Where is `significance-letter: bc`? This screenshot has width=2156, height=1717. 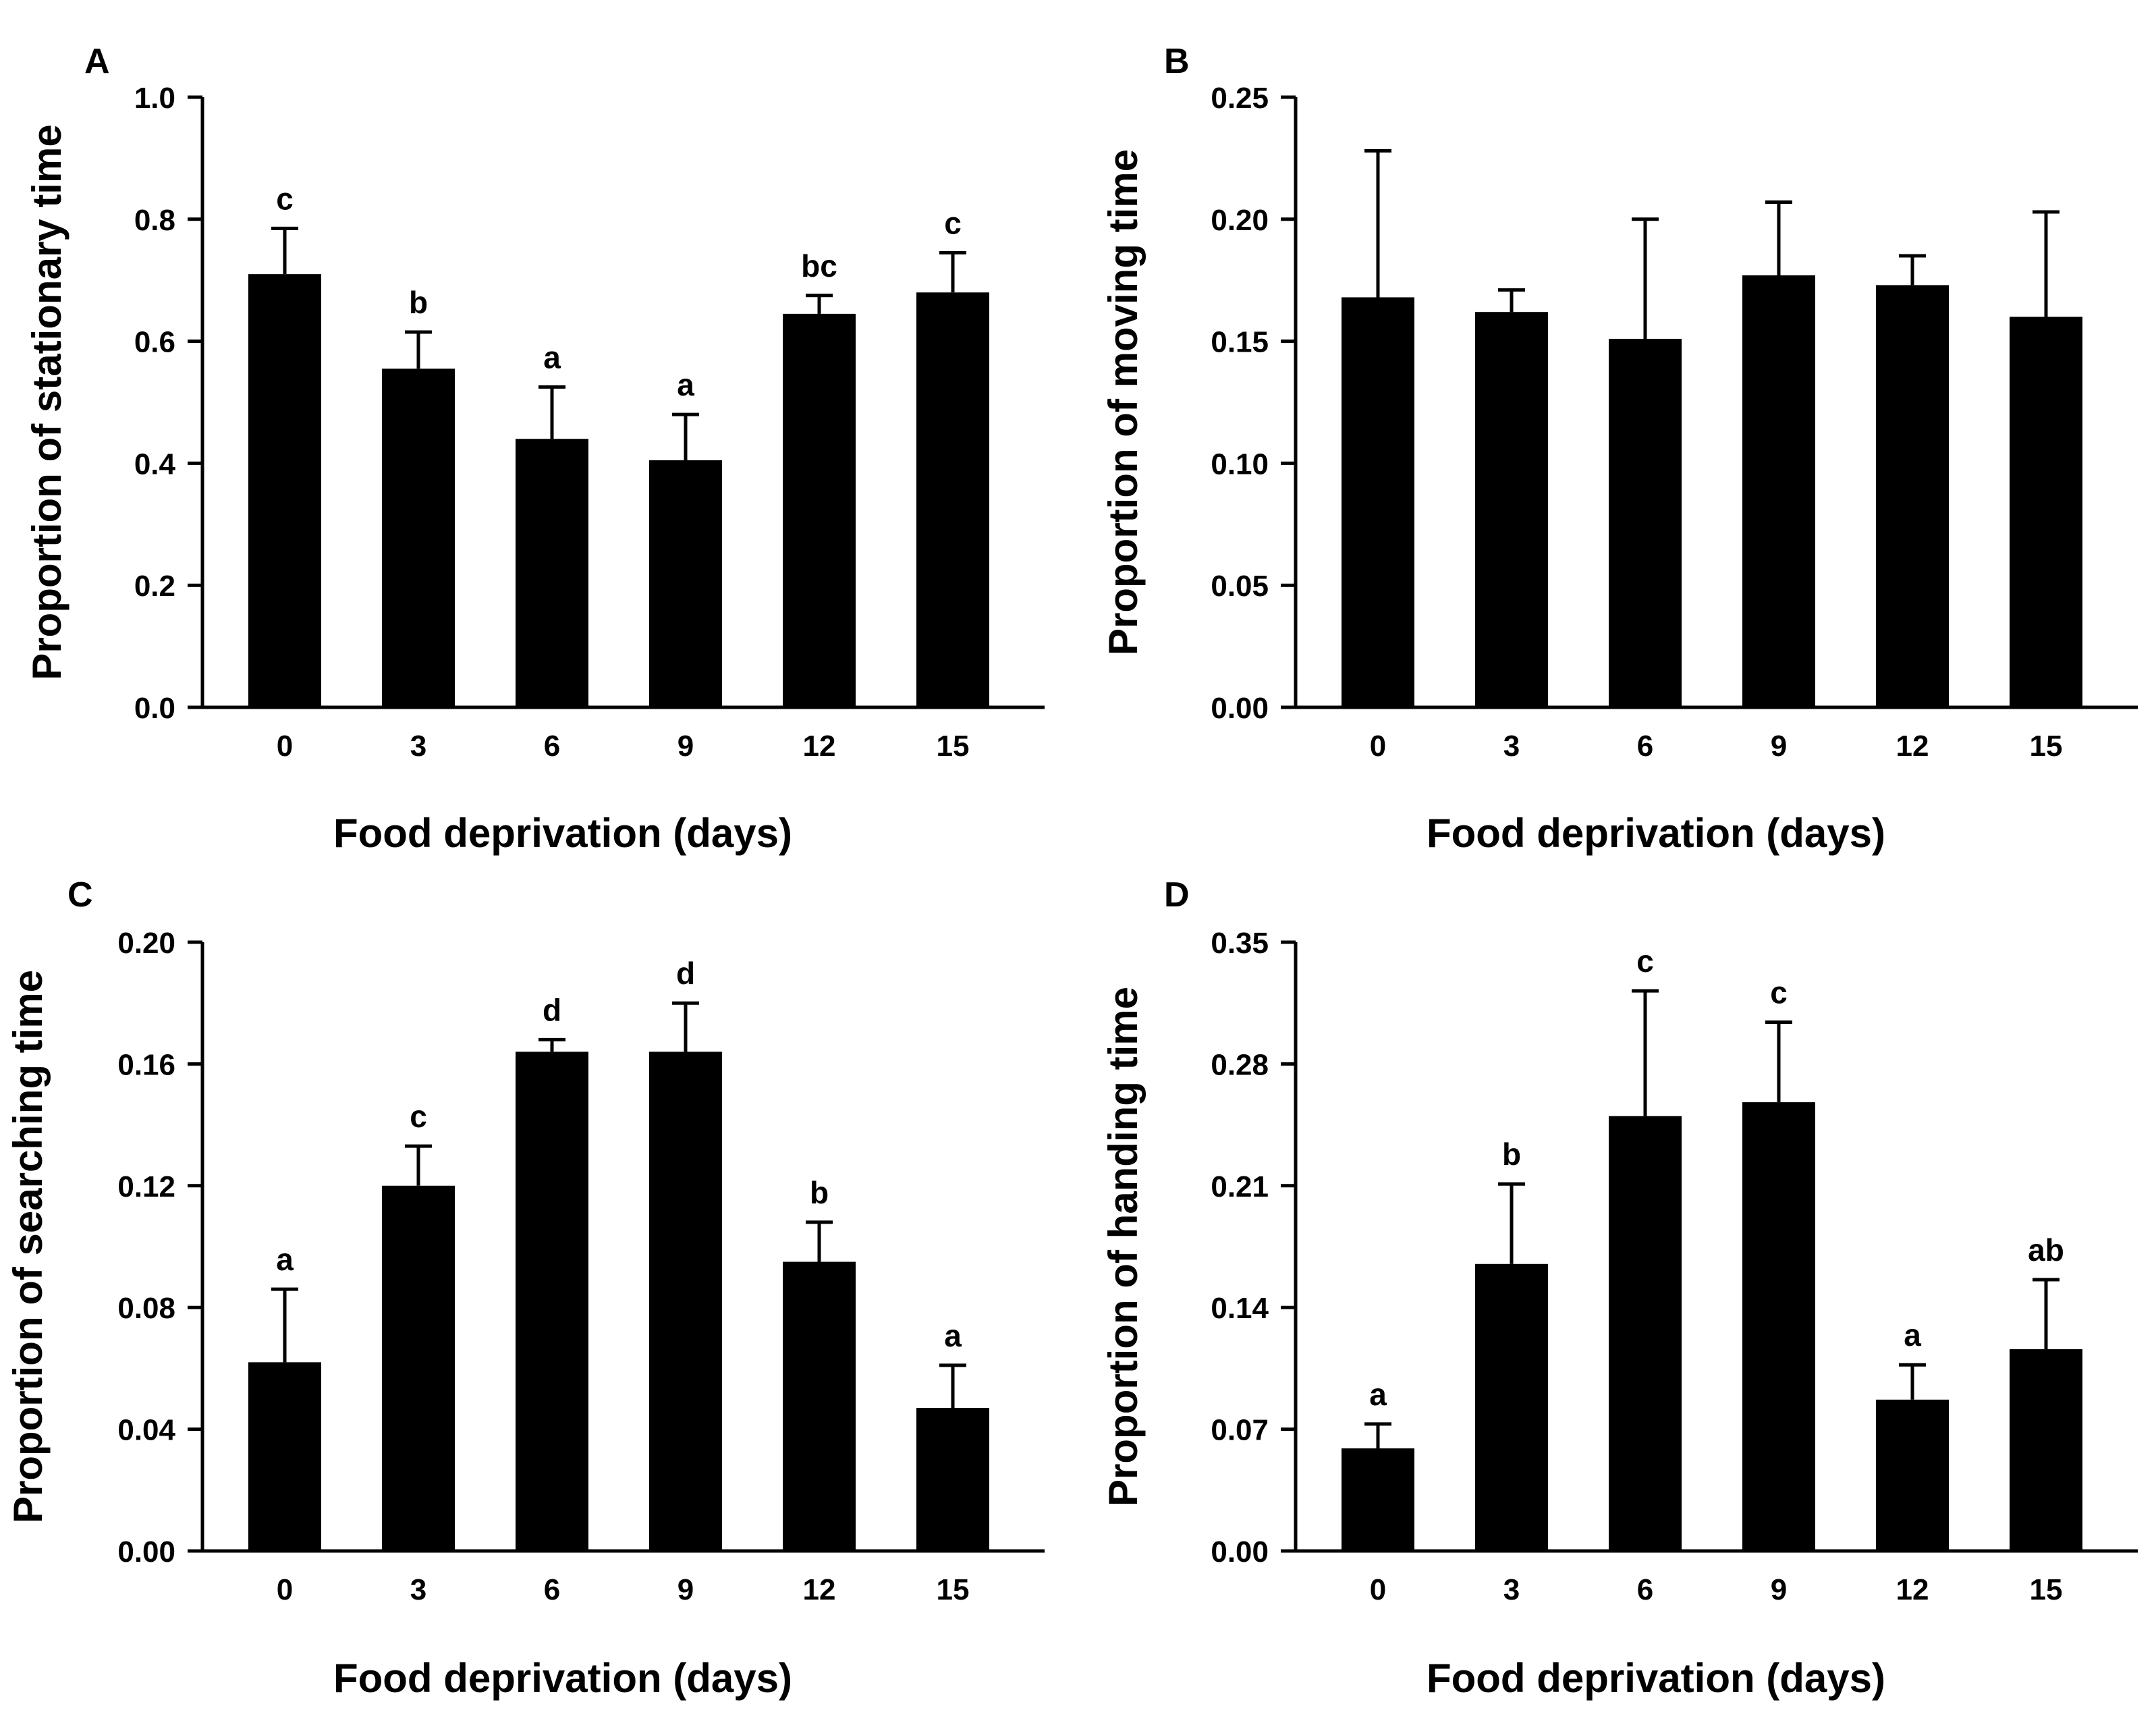
significance-letter: bc is located at coordinates (819, 265).